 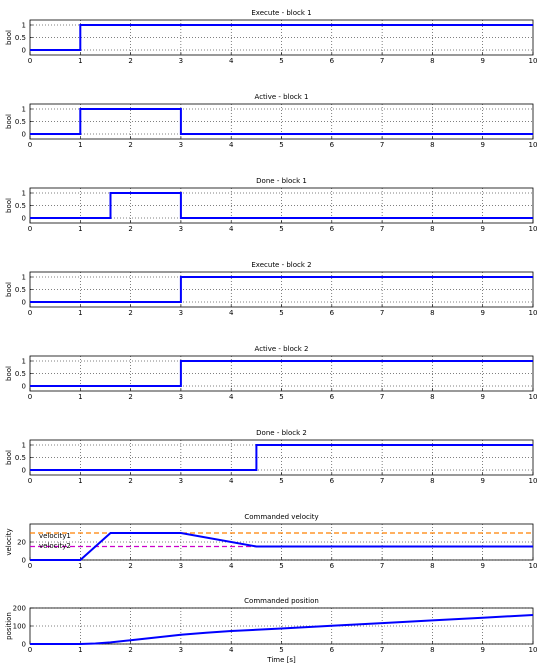 I want to click on subplot-3: 0 1 2 3 4 5 6 7 8 9 10 0 0.5 1 Done - block 1 bool, so click(x=271, y=205).